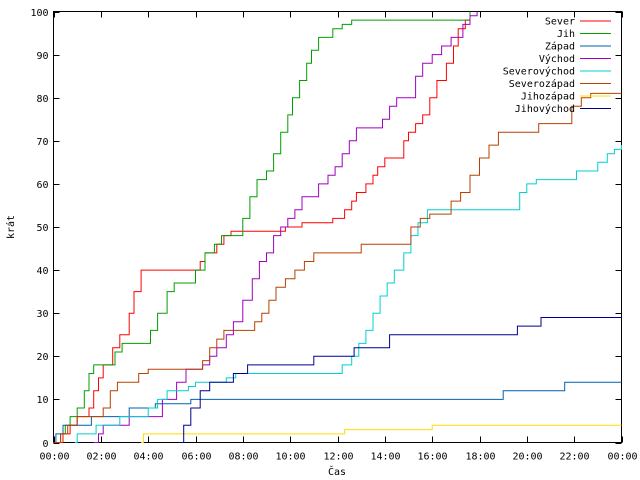  I want to click on y-tick-label: 50, so click(42, 228).